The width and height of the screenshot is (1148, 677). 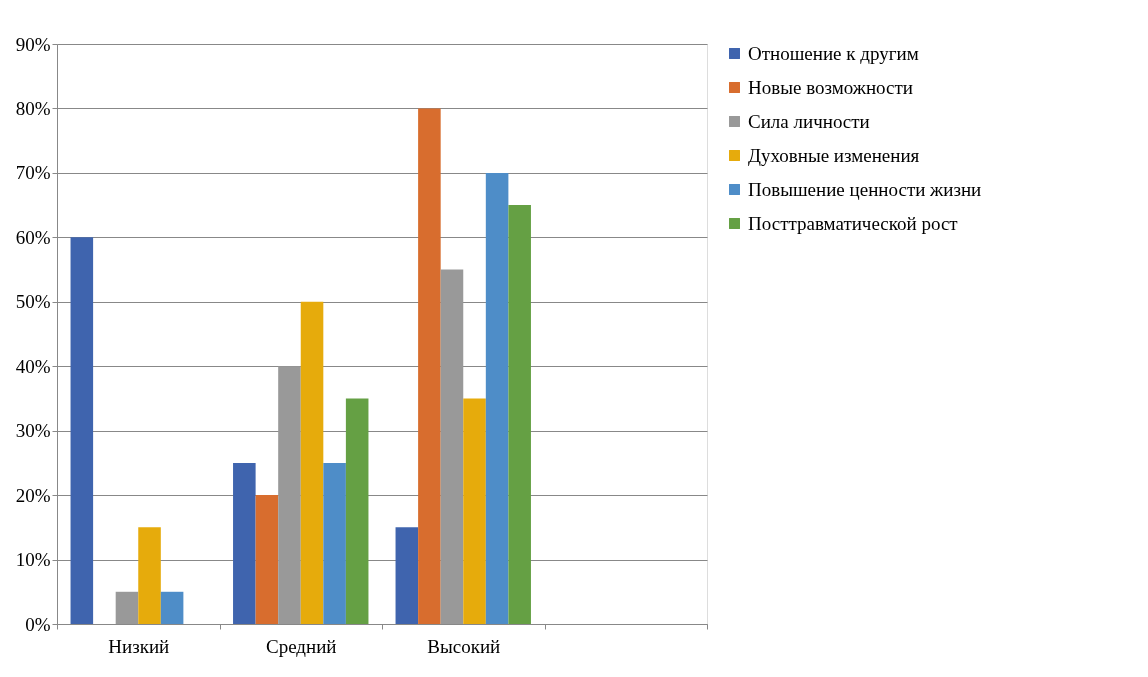 What do you see at coordinates (38, 624) in the screenshot?
I see `y-tick-label: 0%` at bounding box center [38, 624].